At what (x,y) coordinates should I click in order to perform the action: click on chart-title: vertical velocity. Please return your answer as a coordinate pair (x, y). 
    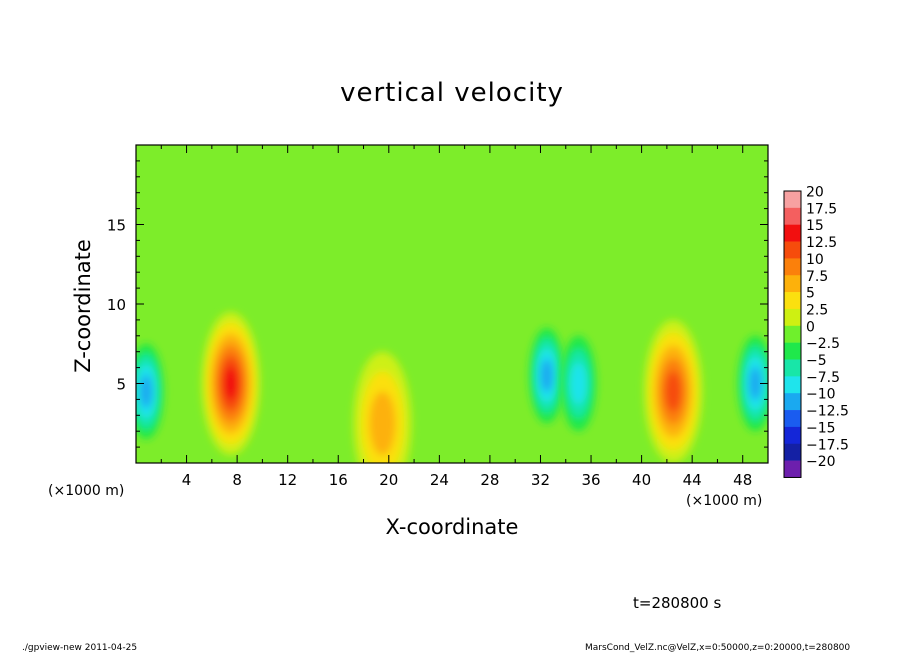
    Looking at the image, I should click on (452, 93).